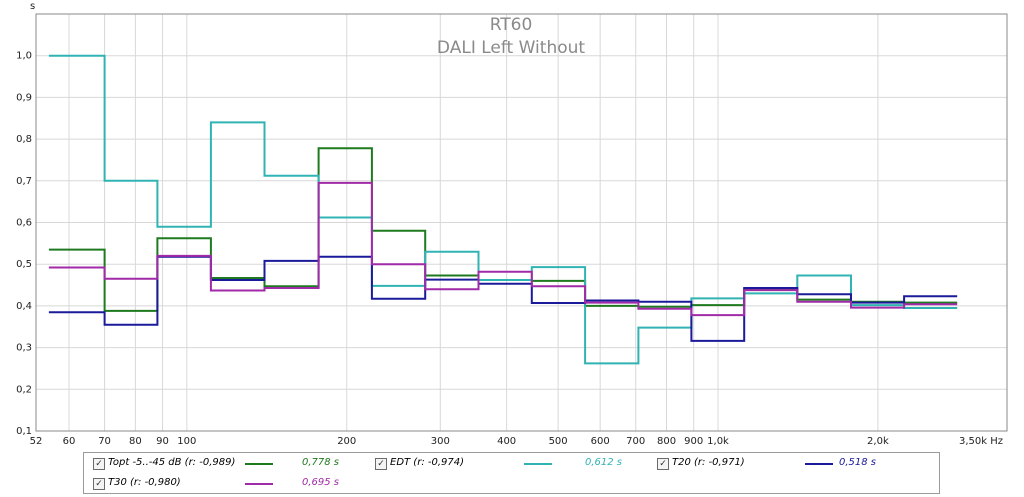  I want to click on legend-value-edt: 0,612 s, so click(604, 462).